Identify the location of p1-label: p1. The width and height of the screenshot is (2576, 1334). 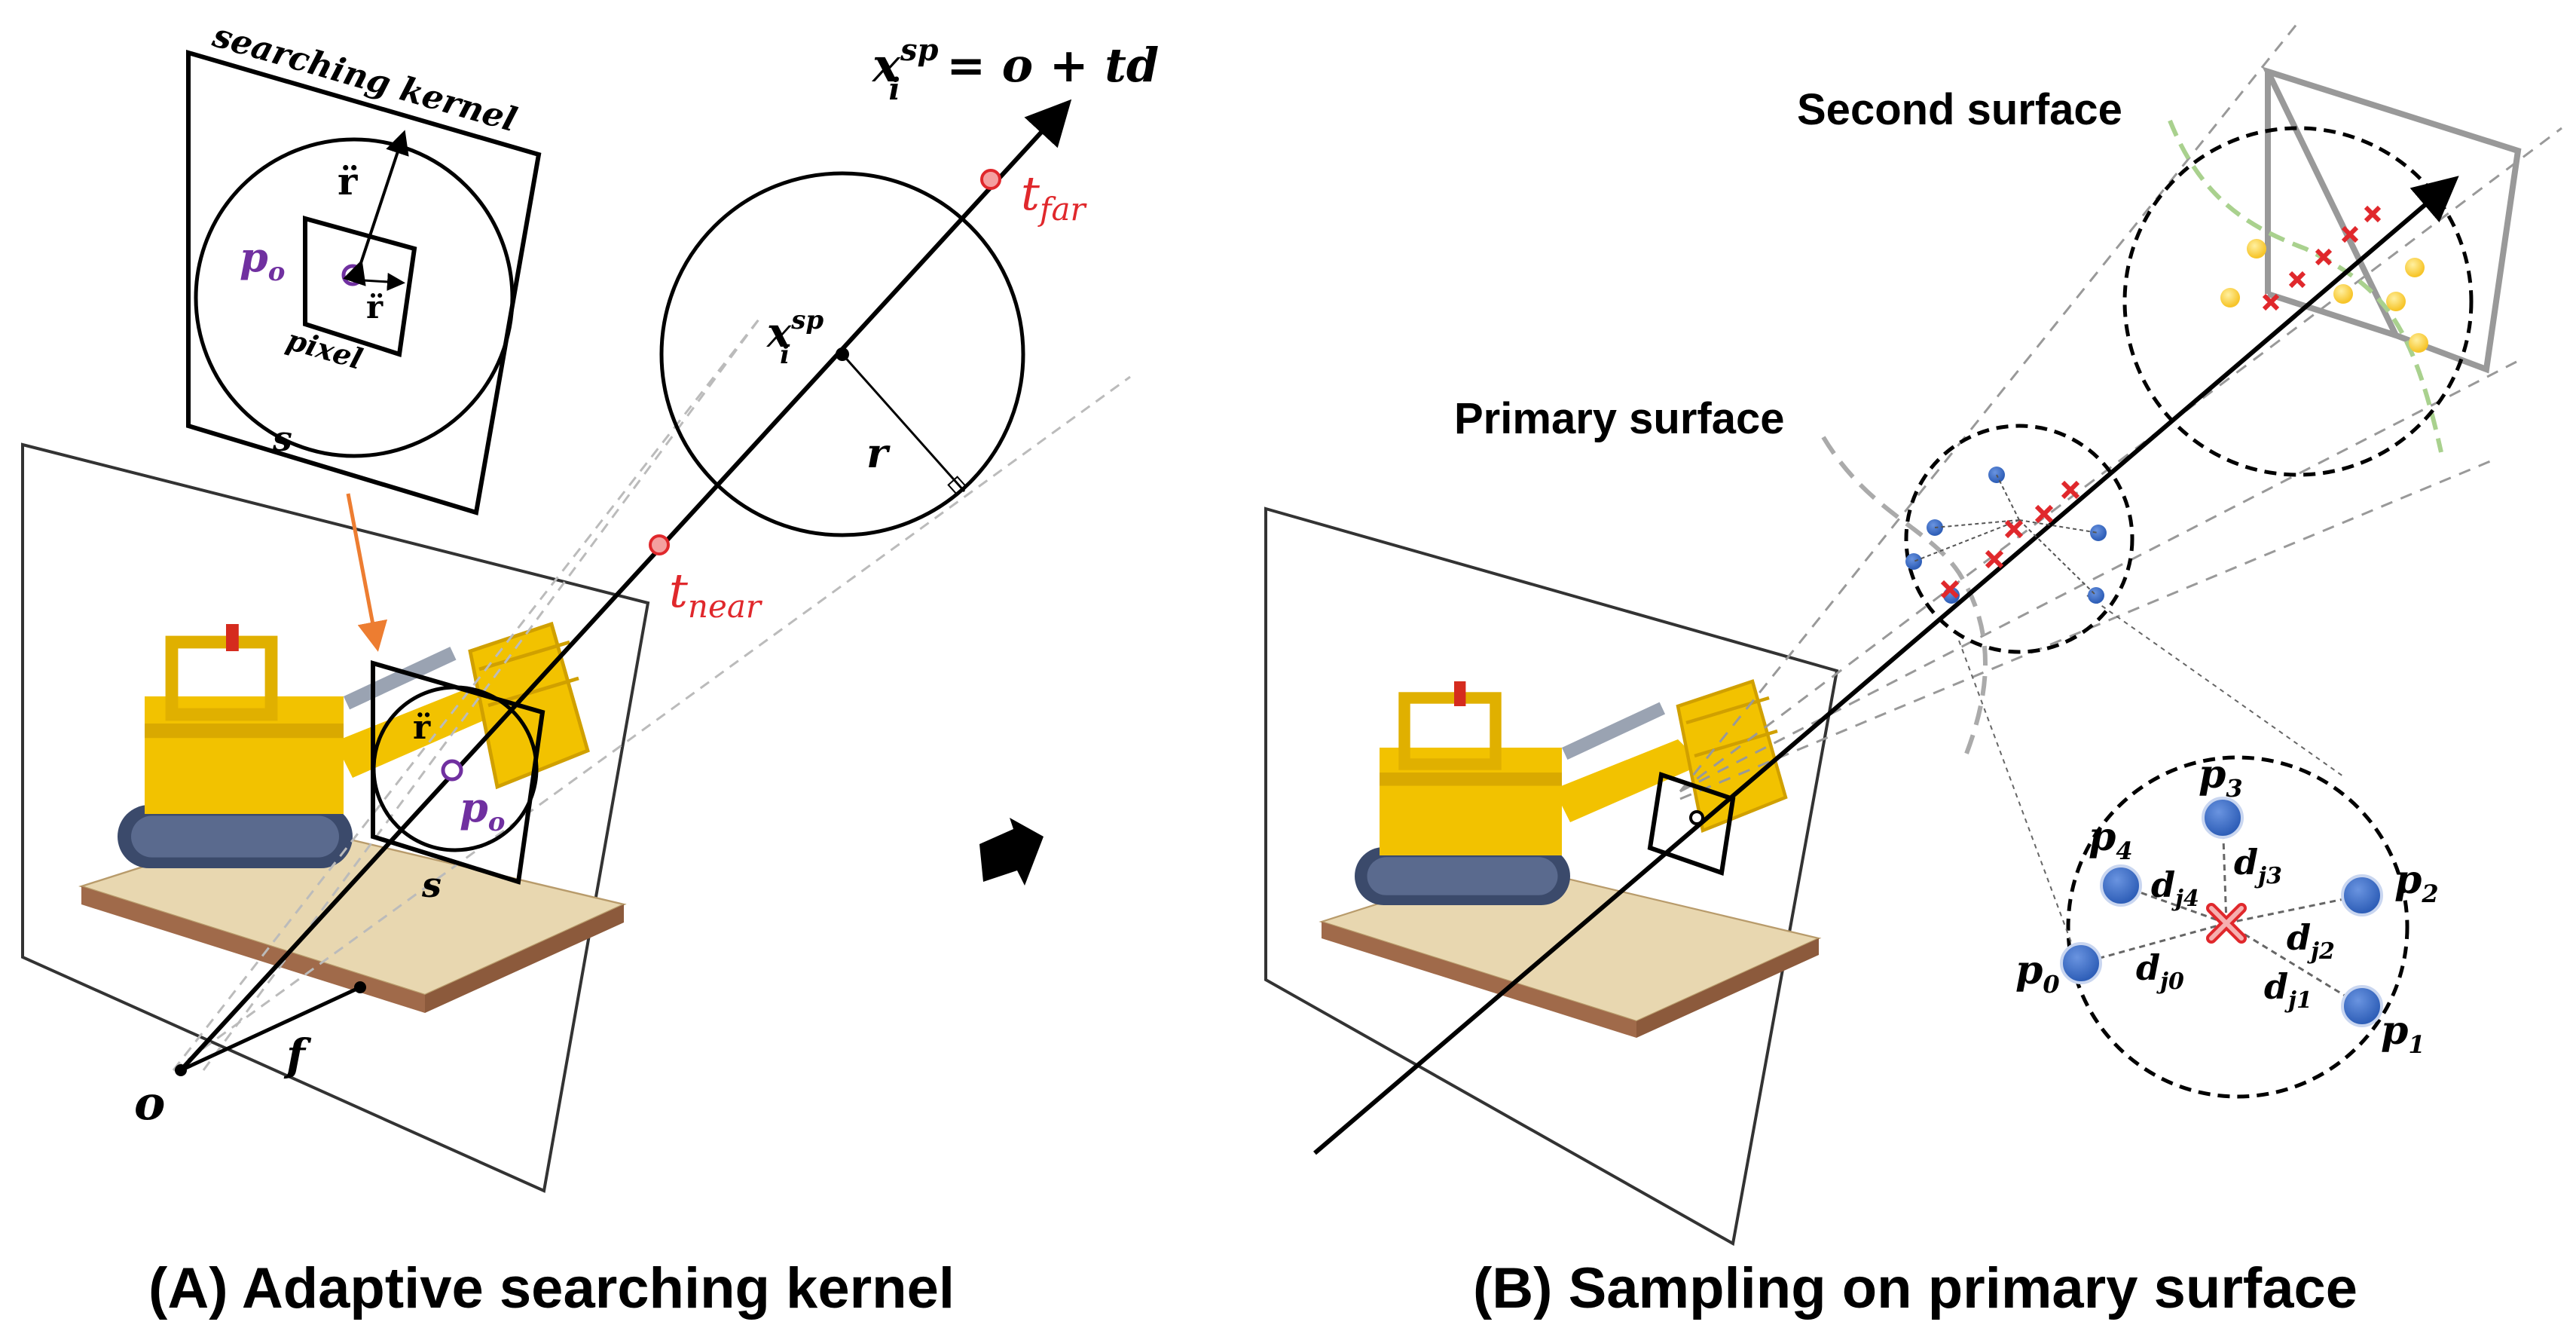
(2403, 1033).